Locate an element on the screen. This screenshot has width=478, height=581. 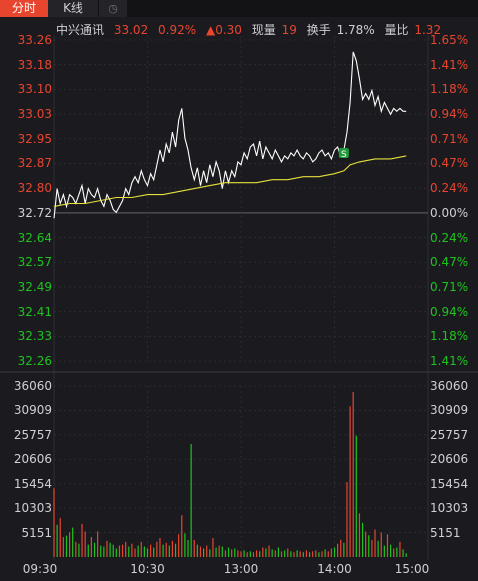
percent-tick-label: 0.00% is located at coordinates (449, 212).